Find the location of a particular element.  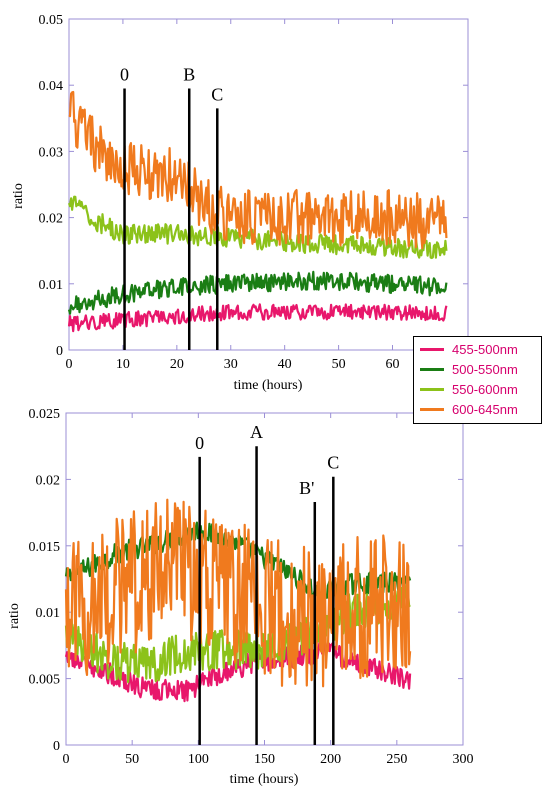

legend-item: 500-550nm is located at coordinates (469, 369).